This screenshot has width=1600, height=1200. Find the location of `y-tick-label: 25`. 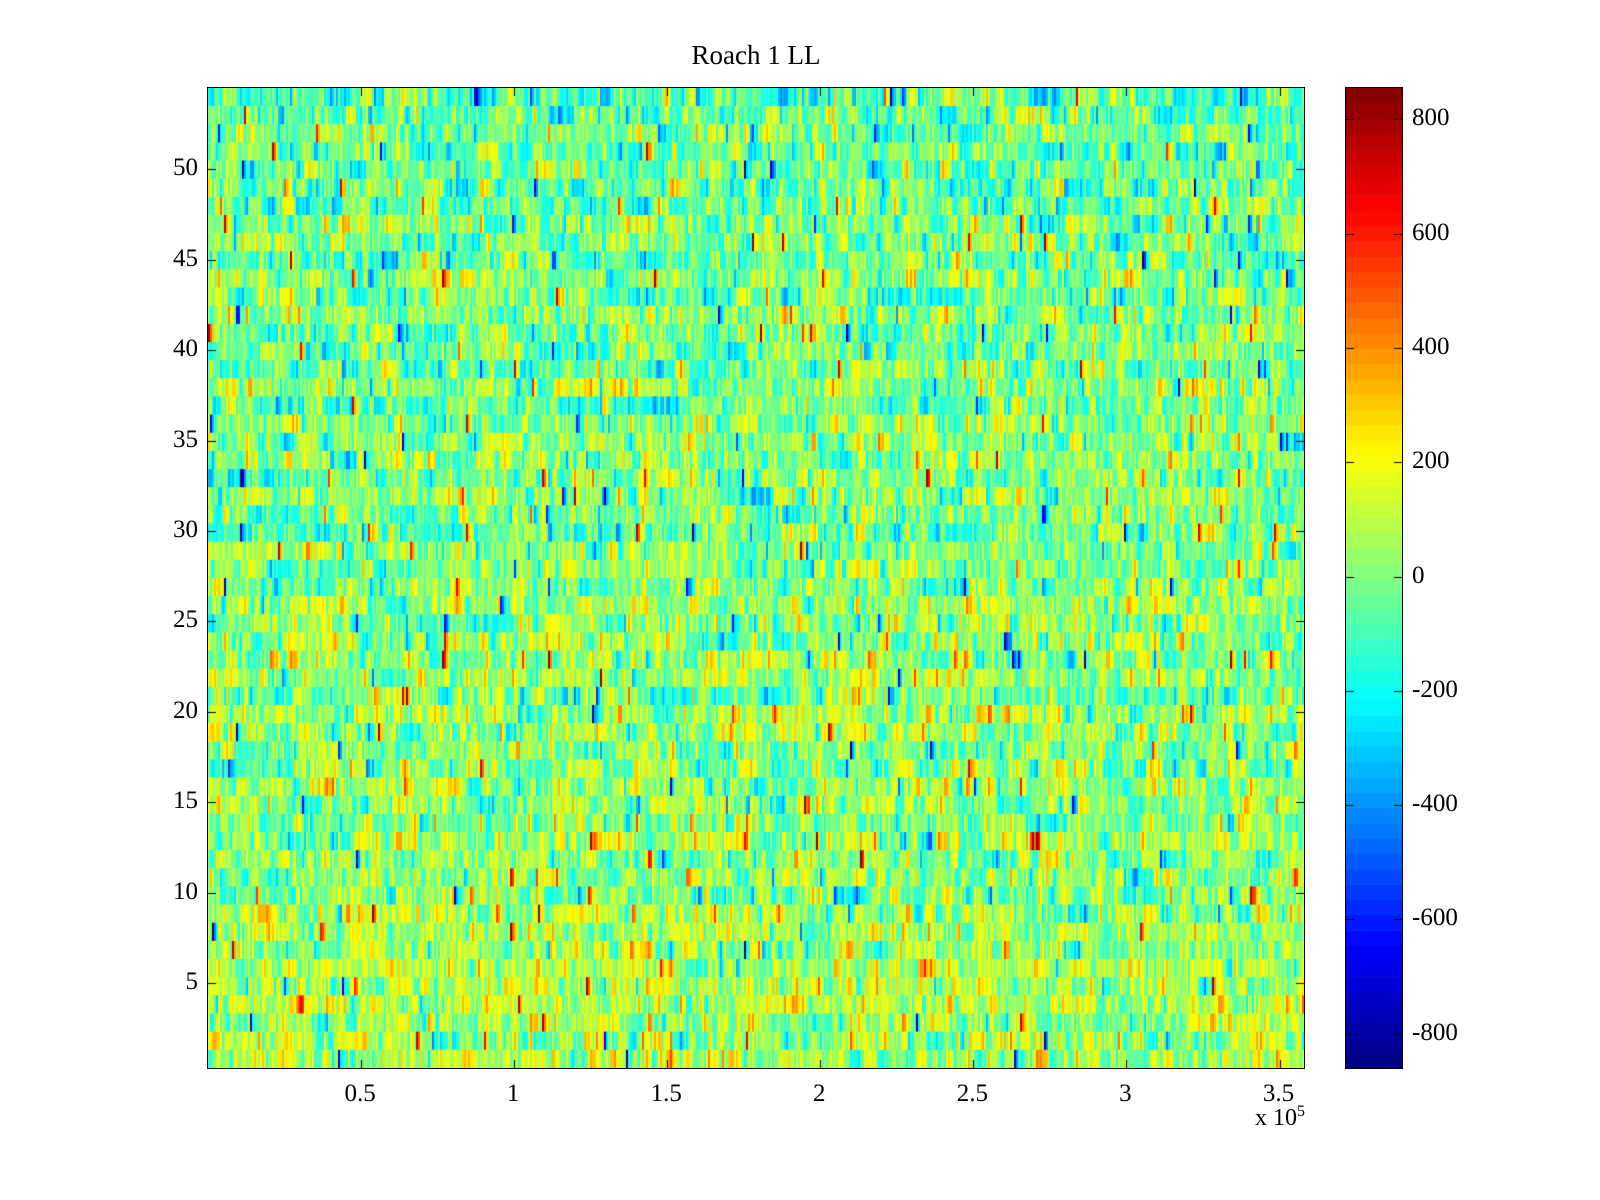

y-tick-label: 25 is located at coordinates (185, 620).